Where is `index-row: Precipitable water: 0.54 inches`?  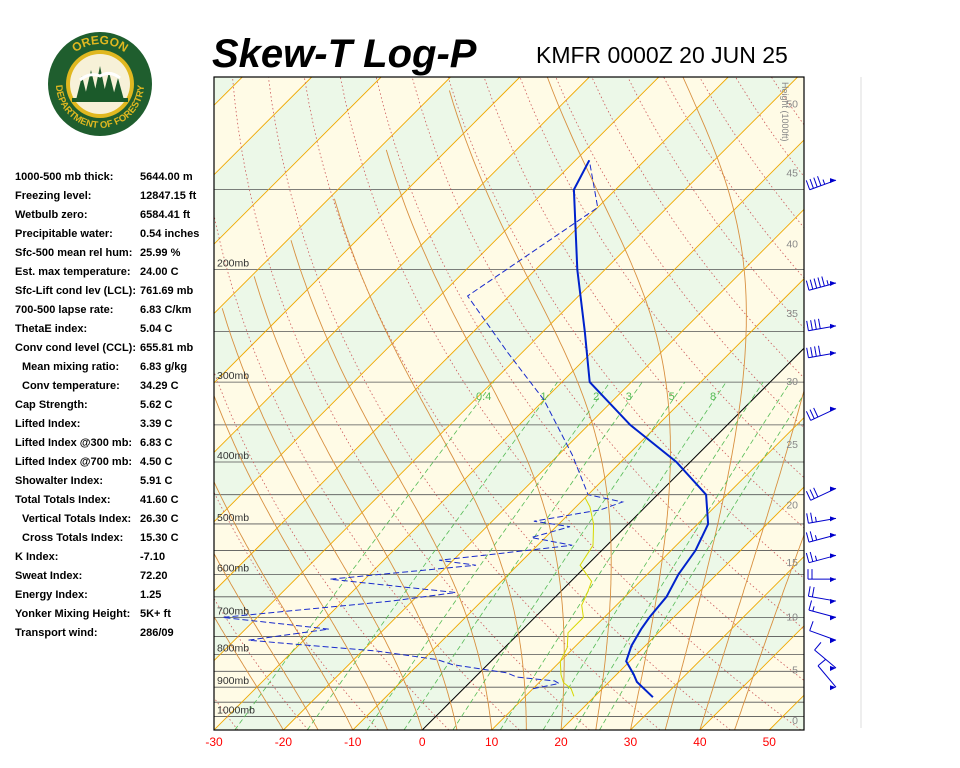
index-row: Precipitable water: 0.54 inches is located at coordinates (115, 234).